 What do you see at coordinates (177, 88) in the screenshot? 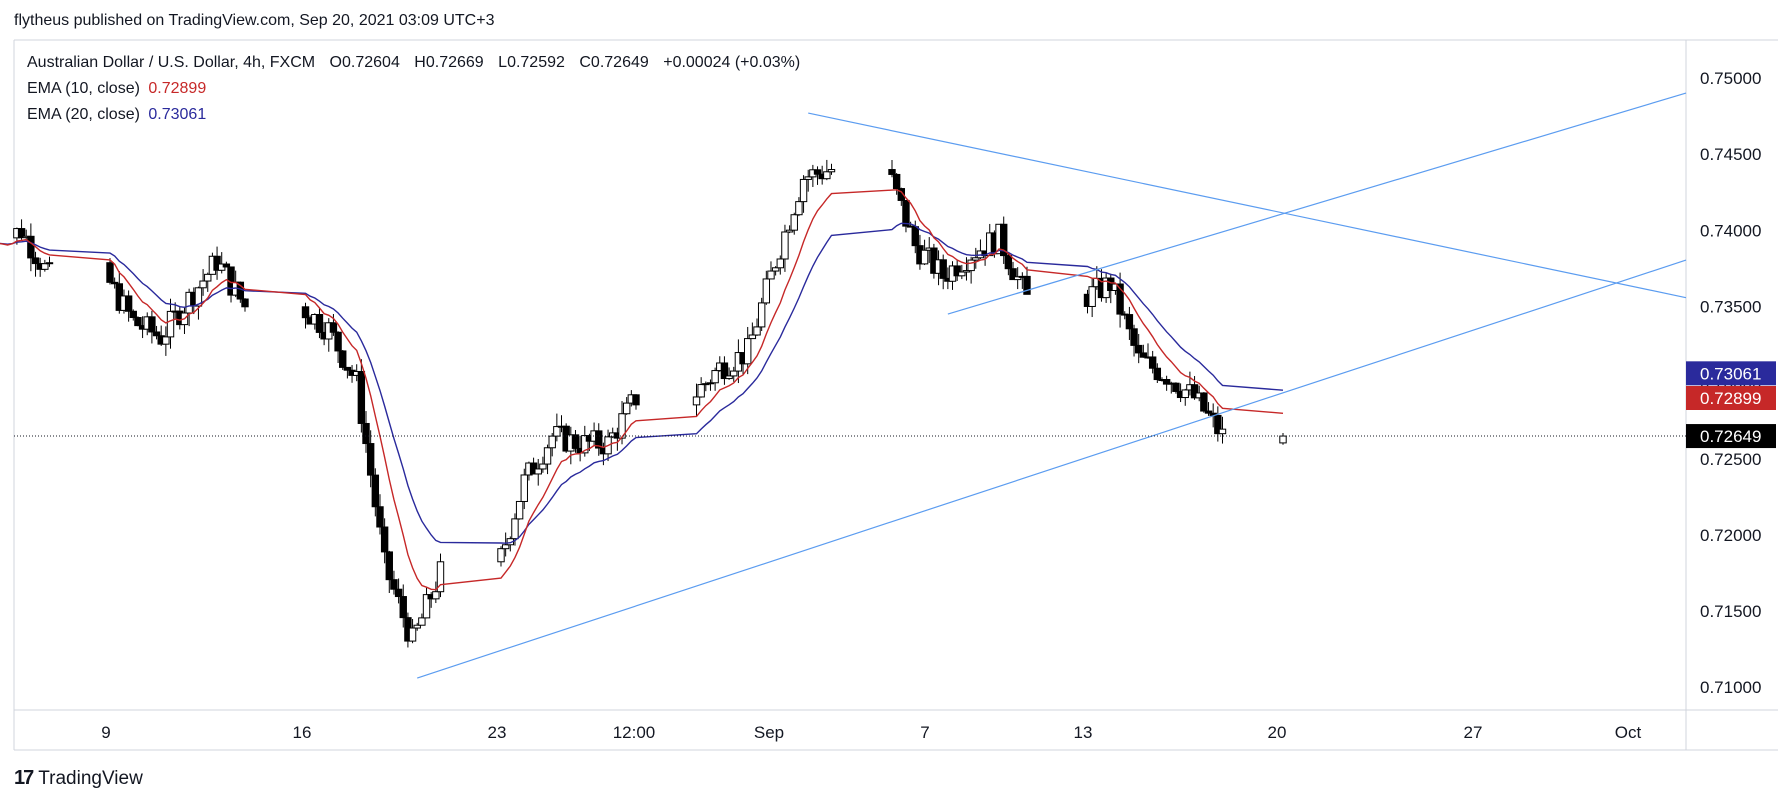
I see `ema10-value: 0.72899` at bounding box center [177, 88].